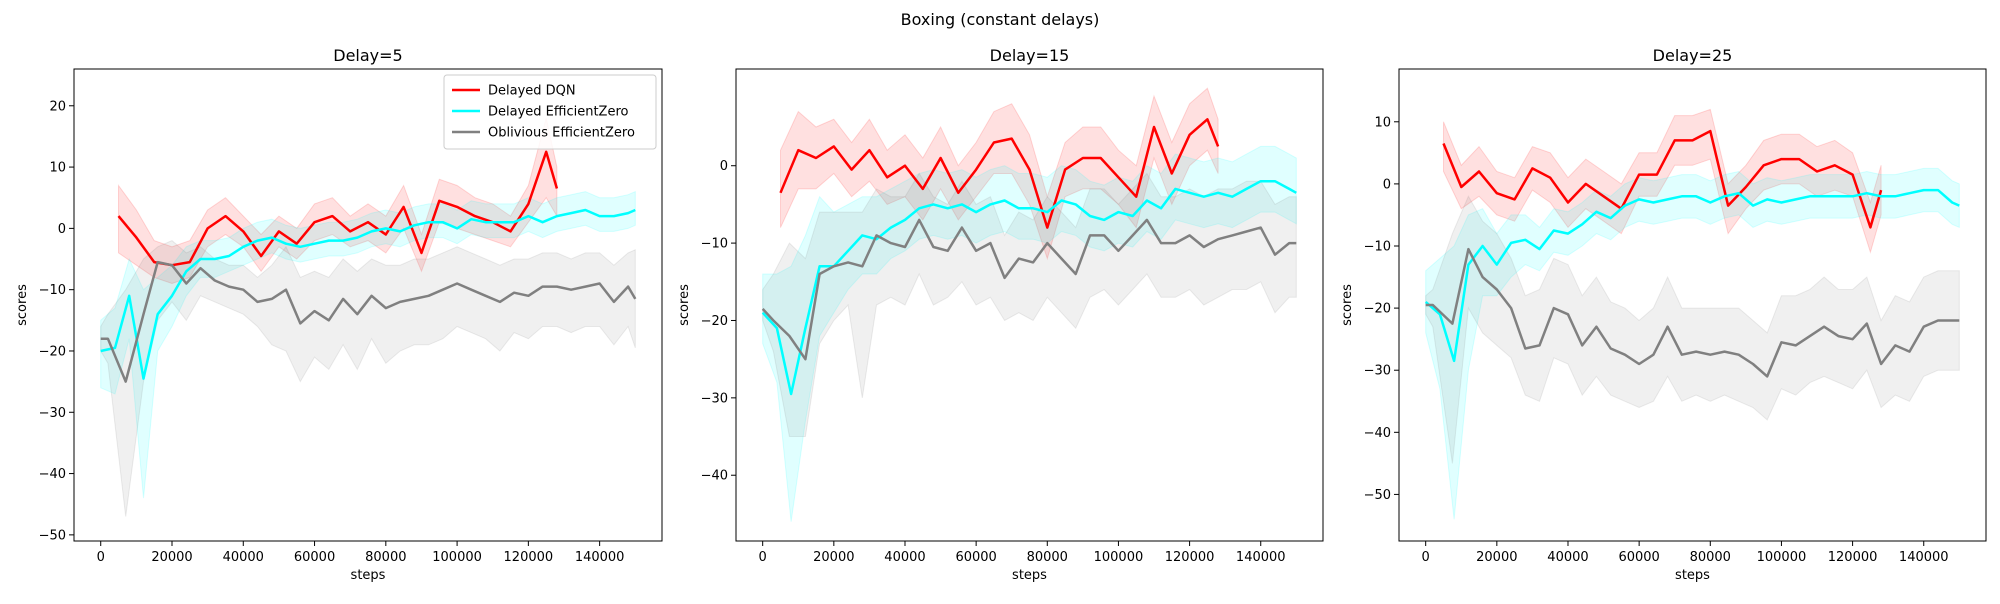 The image size is (2000, 604). Describe the element at coordinates (1030, 55) in the screenshot. I see `subplot-title: Delay=15` at that location.